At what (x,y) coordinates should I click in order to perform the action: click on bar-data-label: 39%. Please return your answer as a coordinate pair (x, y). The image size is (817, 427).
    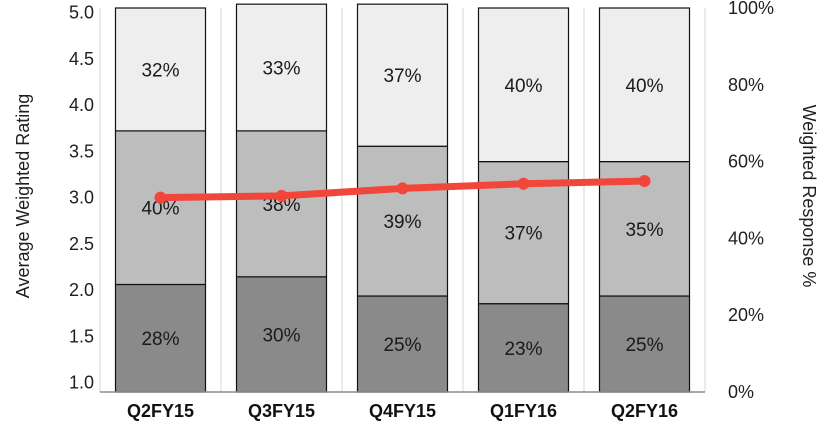
    Looking at the image, I should click on (402, 222).